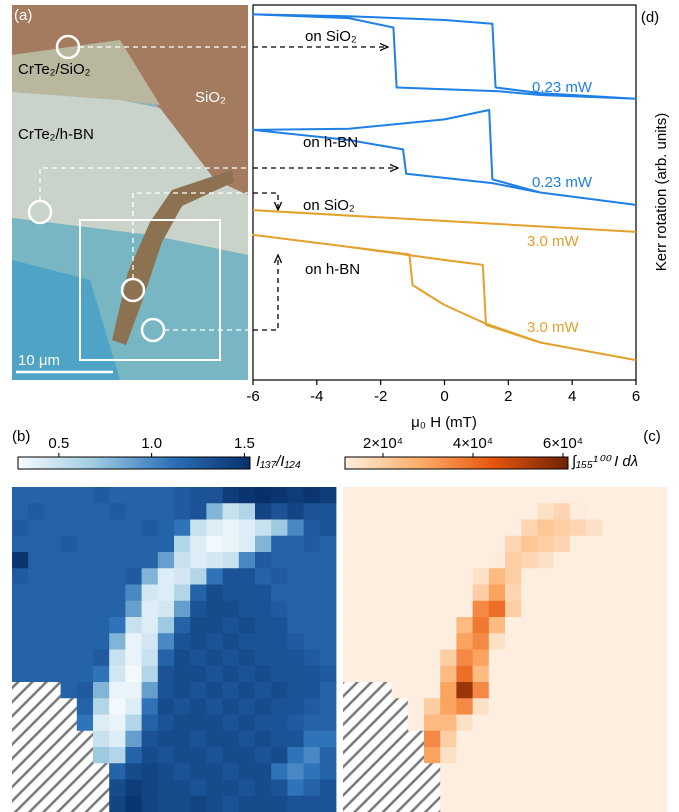 The width and height of the screenshot is (679, 812). Describe the element at coordinates (316, 396) in the screenshot. I see `x-tick-label: -4` at that location.